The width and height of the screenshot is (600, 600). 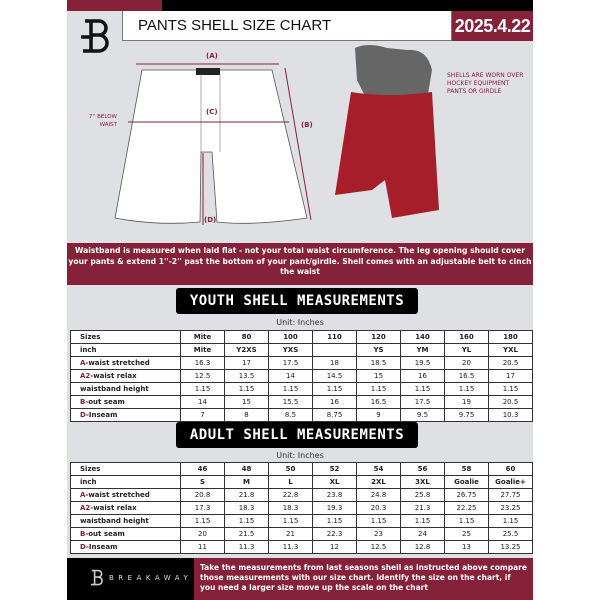 I want to click on table-cell: Goalie+, so click(x=510, y=482).